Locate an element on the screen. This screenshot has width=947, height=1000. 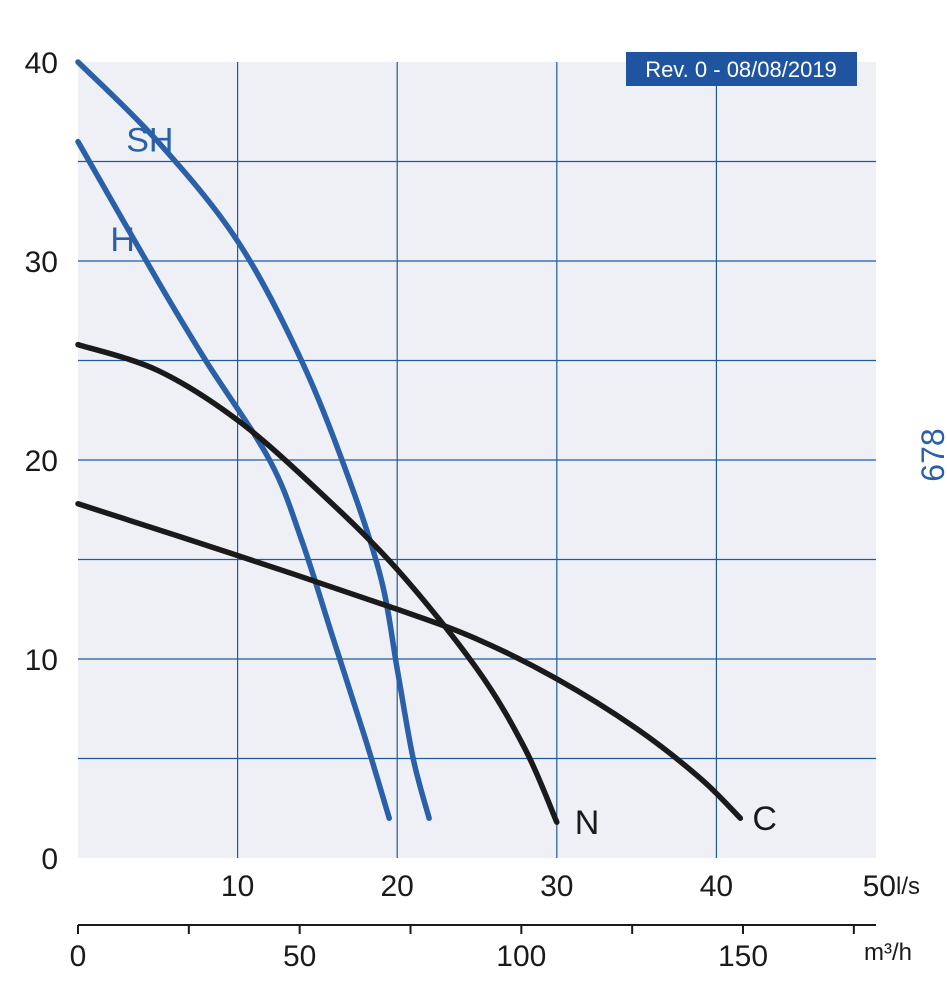
curve-label-sh: SH is located at coordinates (149, 141).